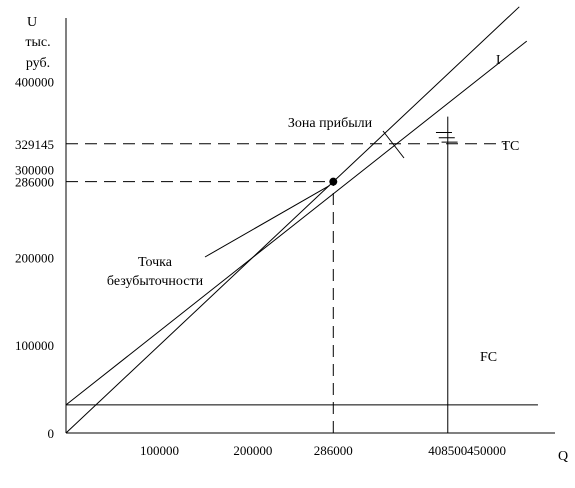  Describe the element at coordinates (34, 169) in the screenshot. I see `y-tick-label: 300000` at that location.